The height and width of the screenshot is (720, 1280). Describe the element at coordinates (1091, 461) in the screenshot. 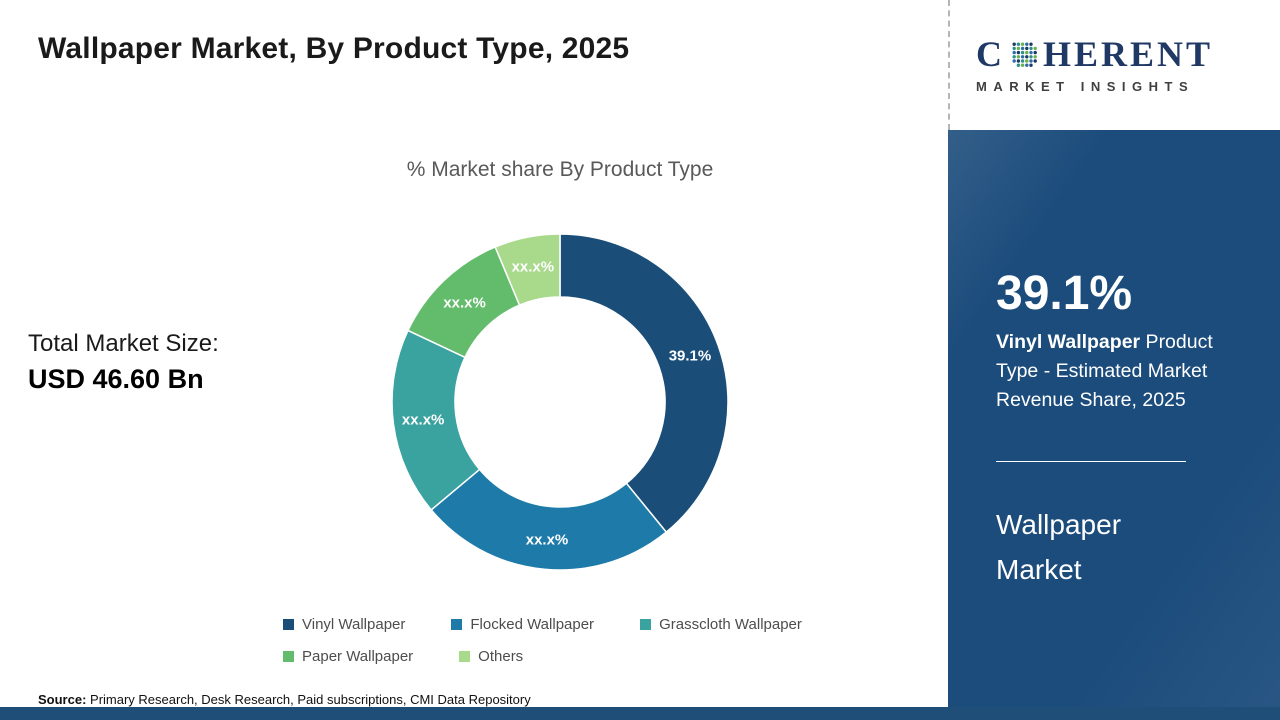

I see `divider-line` at that location.